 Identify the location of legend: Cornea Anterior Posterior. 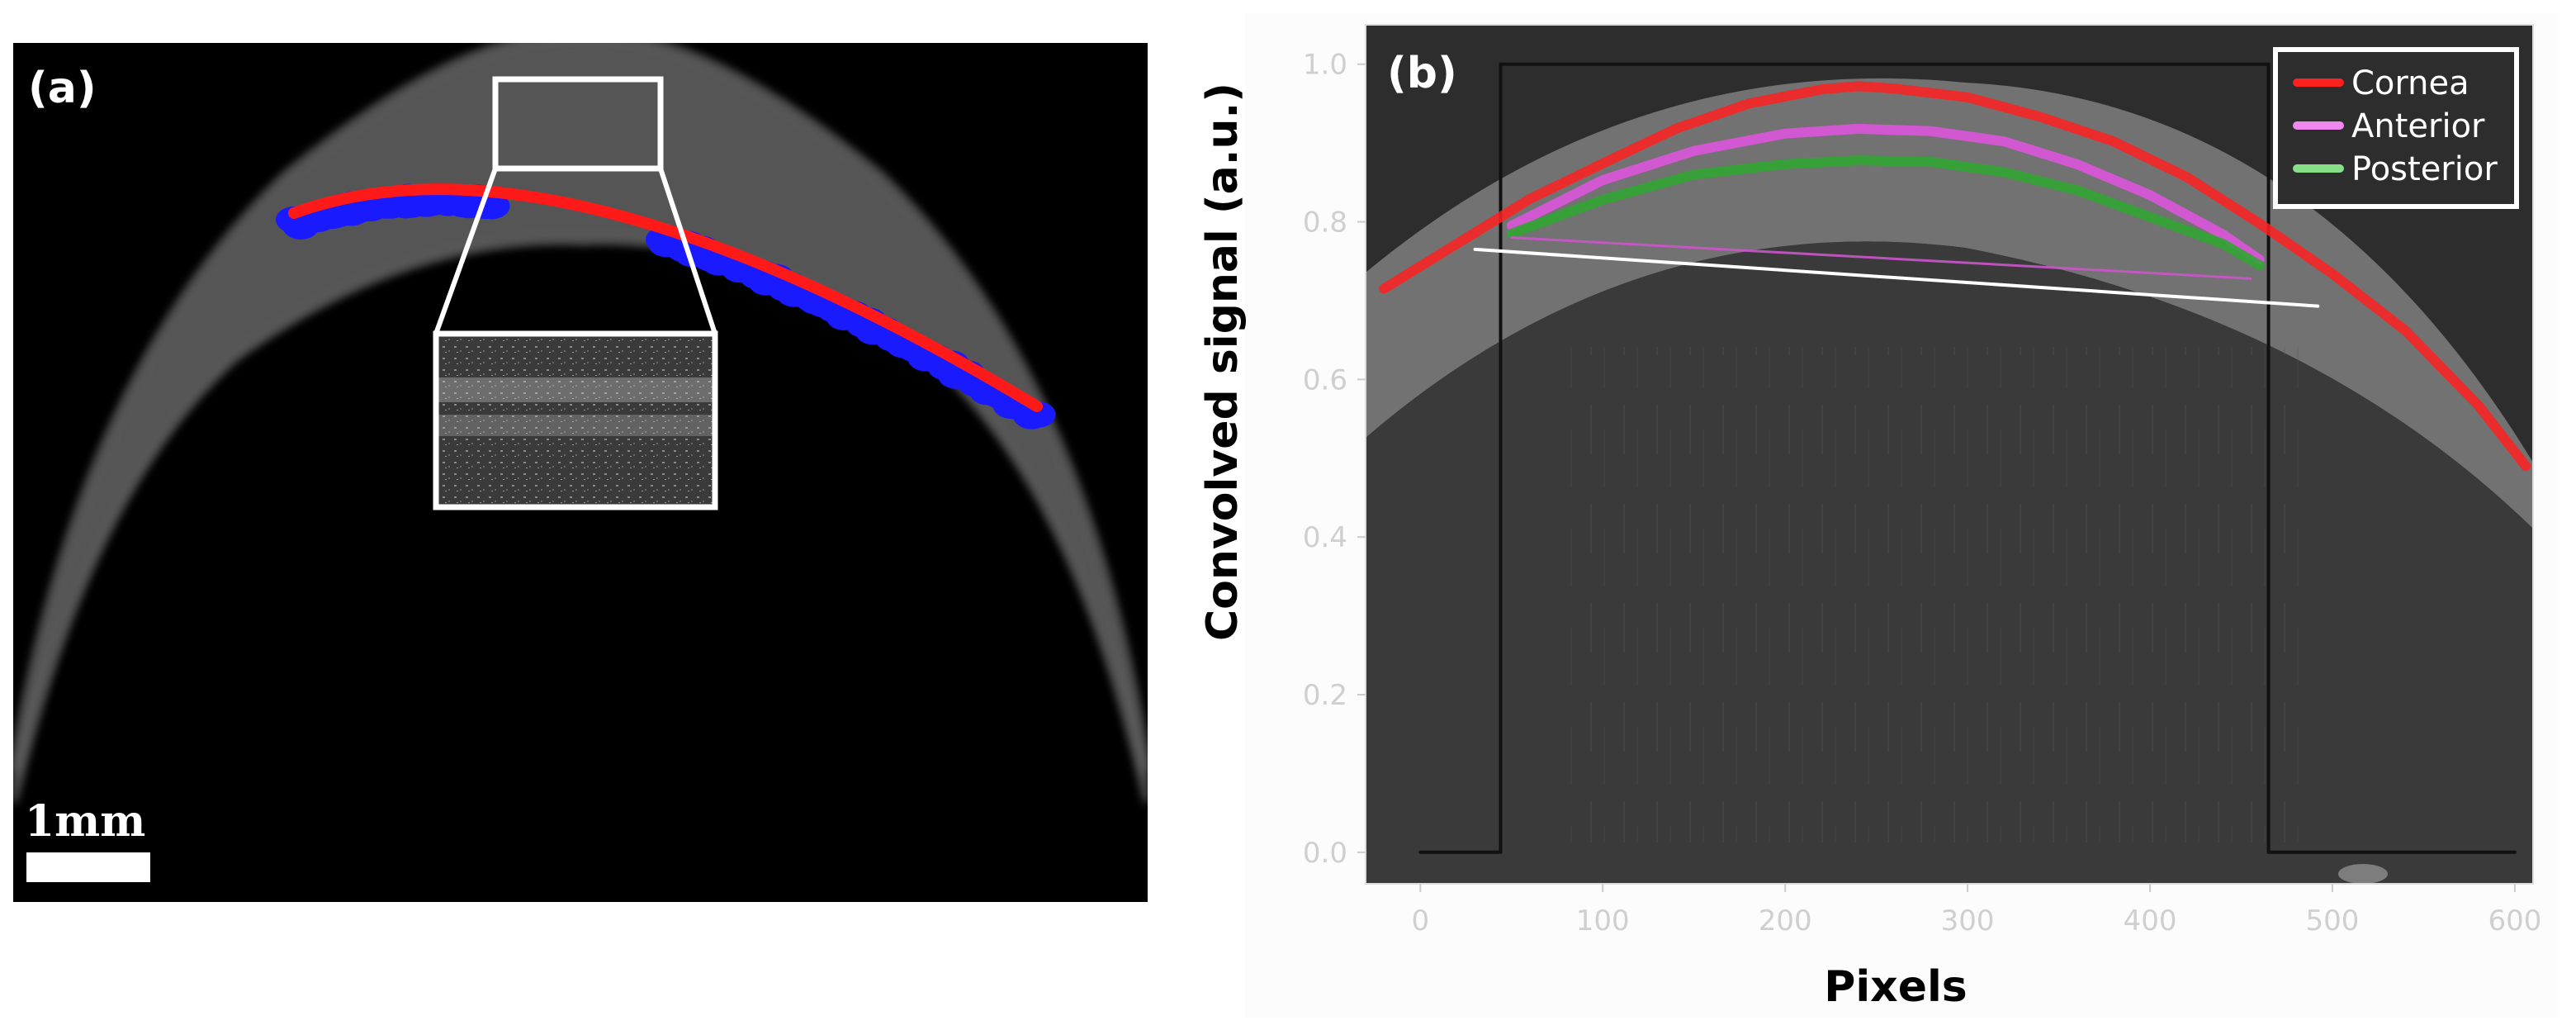
(2396, 128).